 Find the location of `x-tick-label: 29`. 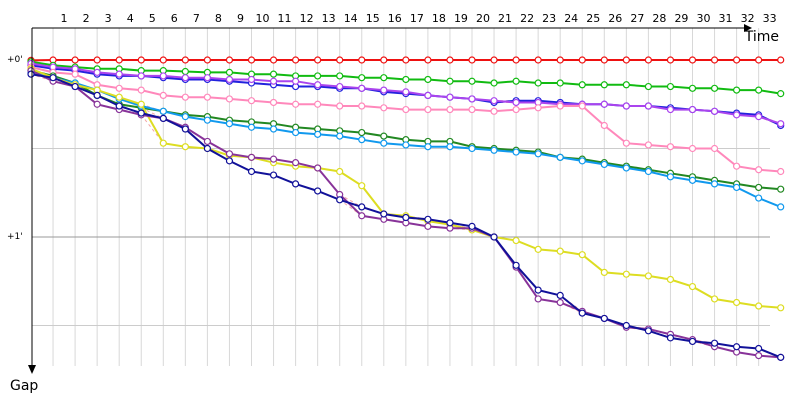

x-tick-label: 29 is located at coordinates (681, 18).